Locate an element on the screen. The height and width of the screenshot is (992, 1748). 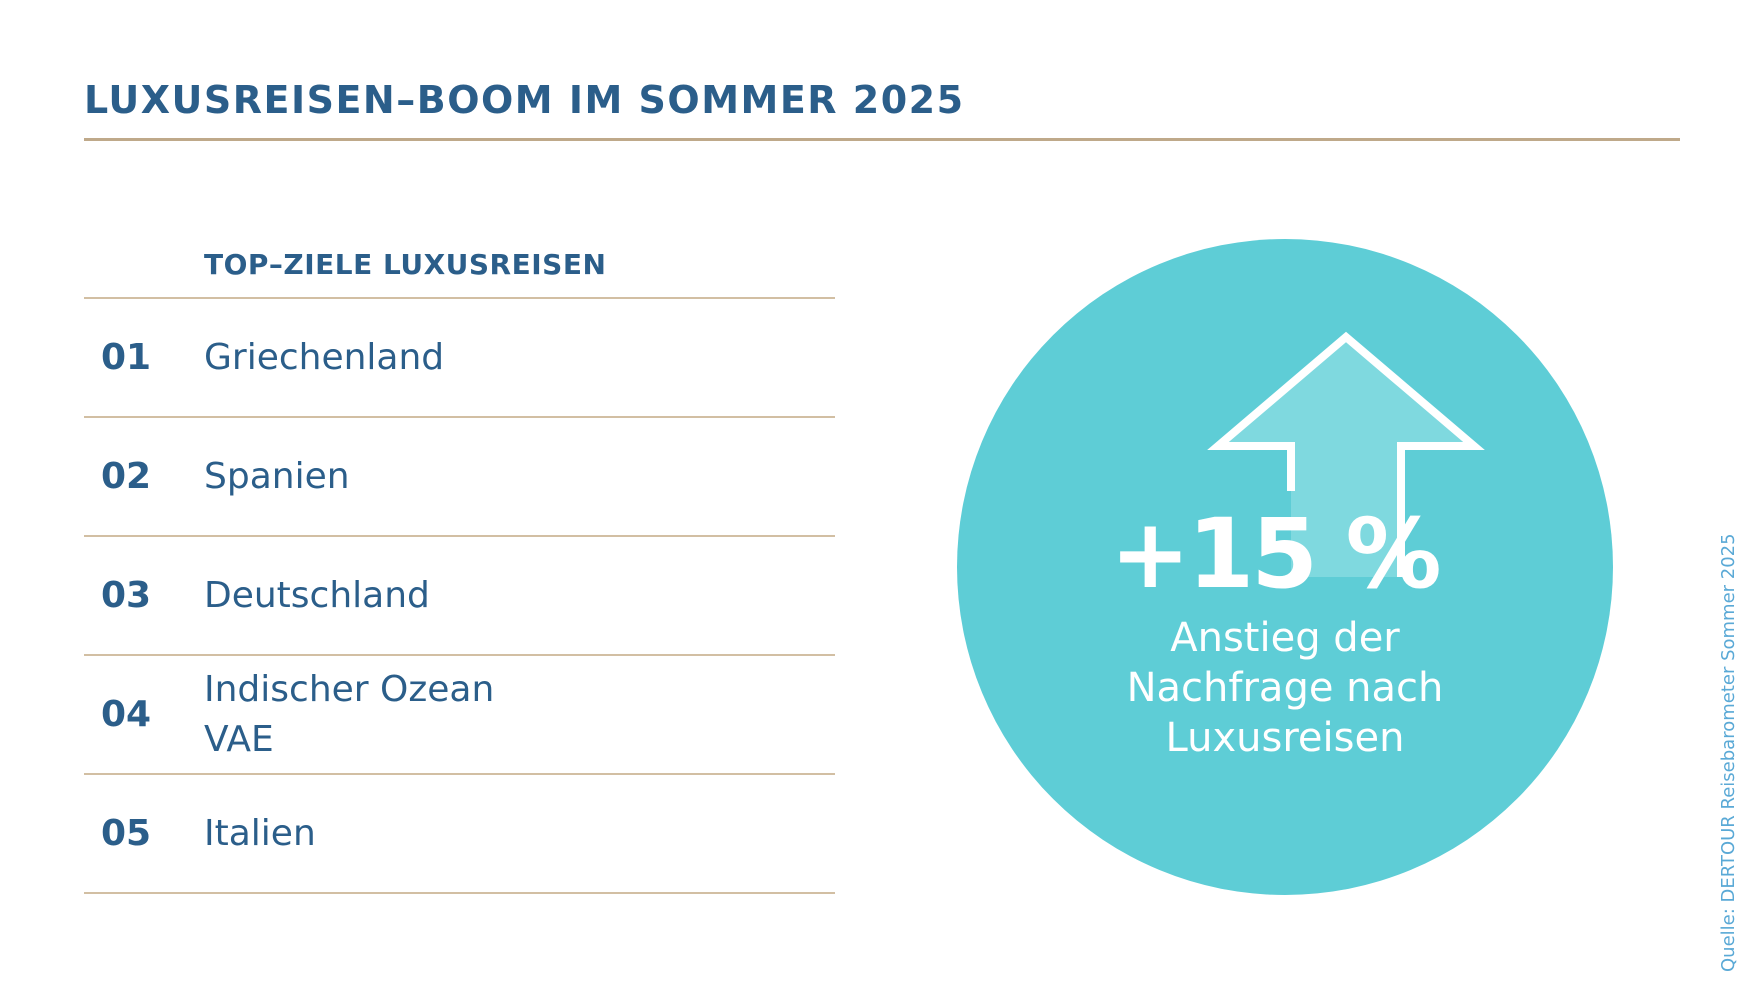
destination-line: Indischer Ozean is located at coordinates (349, 689).